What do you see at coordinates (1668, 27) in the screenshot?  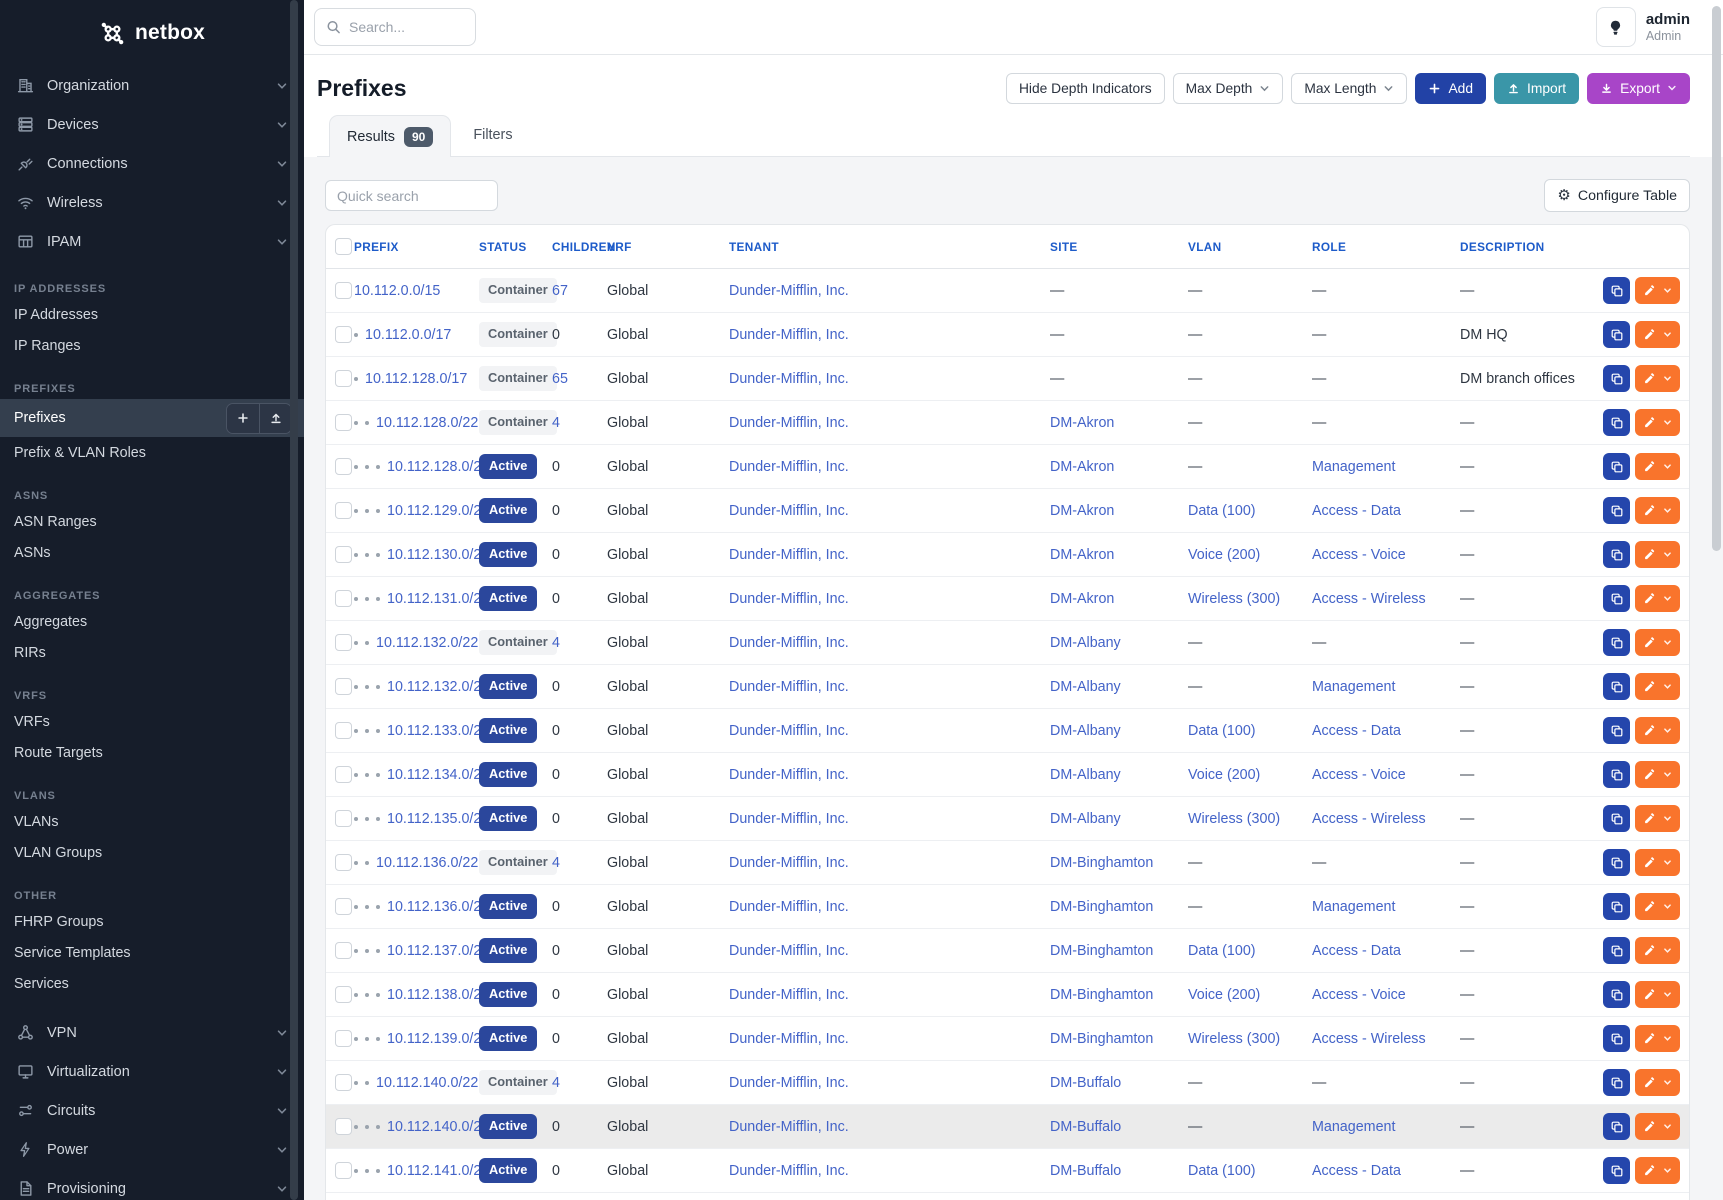 I see `user-info: admin Admin` at bounding box center [1668, 27].